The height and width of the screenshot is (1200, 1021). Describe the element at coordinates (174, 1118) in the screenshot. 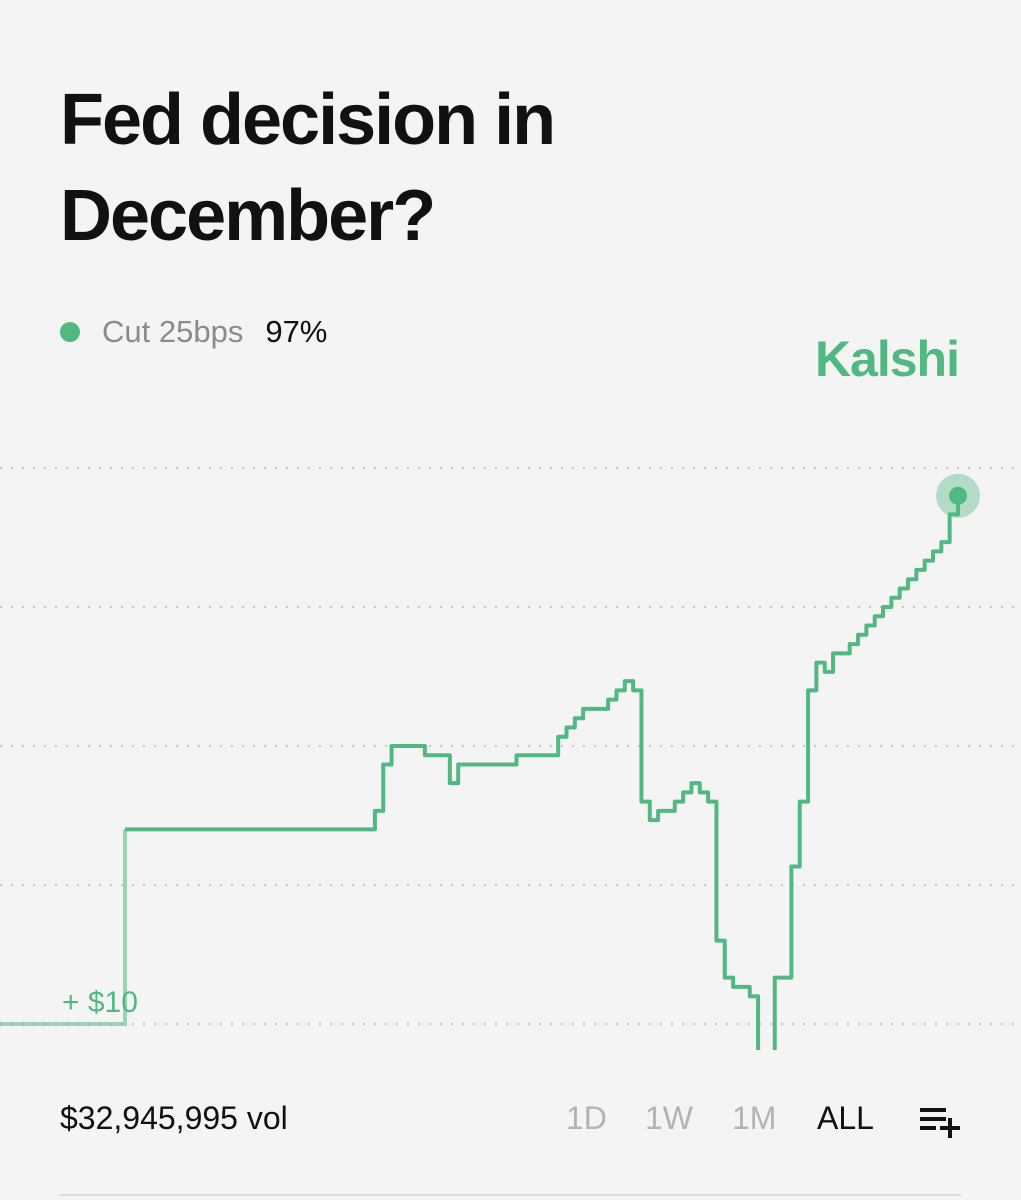

I see `volume-label: $32,945,995 vol` at that location.